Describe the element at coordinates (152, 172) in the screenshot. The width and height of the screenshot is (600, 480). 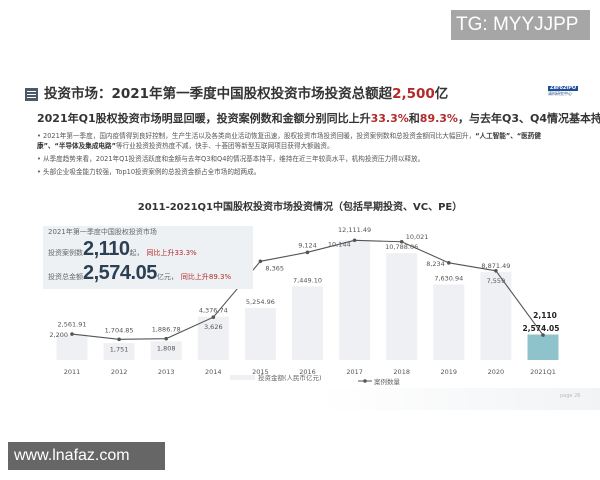
I see `bullet-text: 头部企业吸金能力较强，Top10投资案例的总投资金额占全市场的超两成。` at that location.